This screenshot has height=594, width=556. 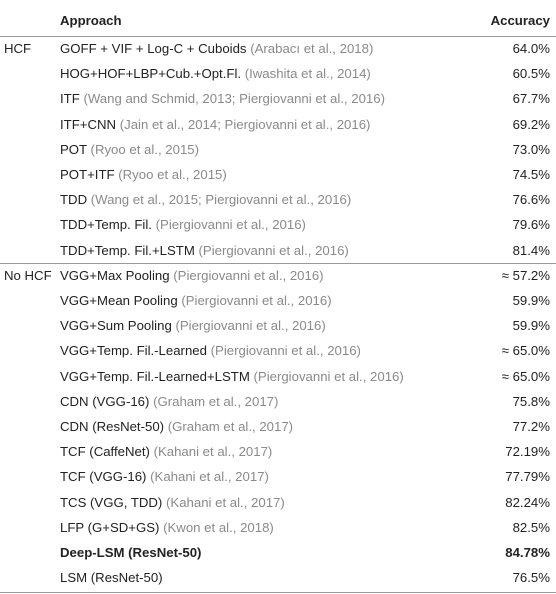 What do you see at coordinates (531, 527) in the screenshot?
I see `accuracy: 82.5%` at bounding box center [531, 527].